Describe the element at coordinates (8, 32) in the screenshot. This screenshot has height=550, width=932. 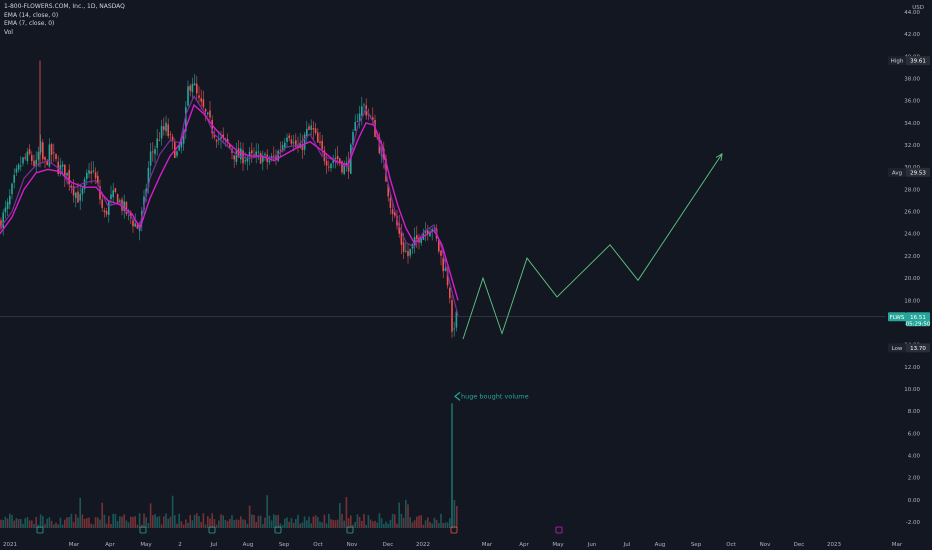
I see `volume-legend: Vol` at that location.